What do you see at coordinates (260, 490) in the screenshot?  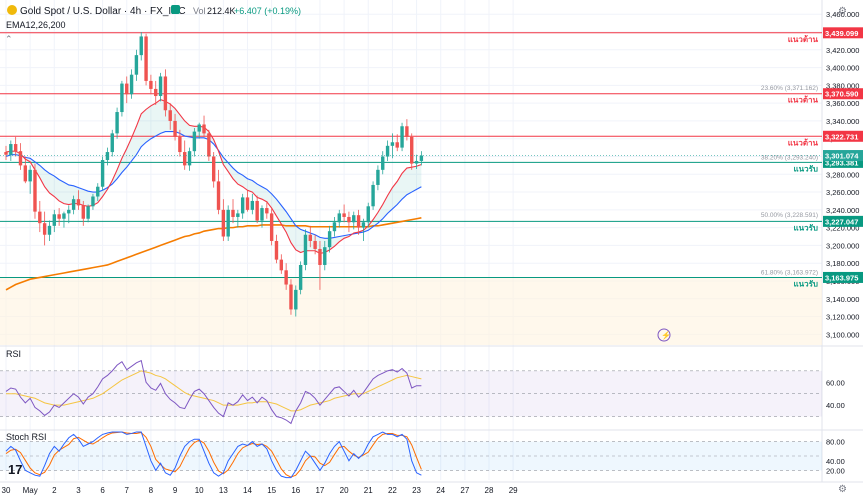 I see `time-axis: 30 May 2 3 6 7 8 9 10 13 14 15 16 17 20 21 22 23 24 27 28 29` at bounding box center [260, 490].